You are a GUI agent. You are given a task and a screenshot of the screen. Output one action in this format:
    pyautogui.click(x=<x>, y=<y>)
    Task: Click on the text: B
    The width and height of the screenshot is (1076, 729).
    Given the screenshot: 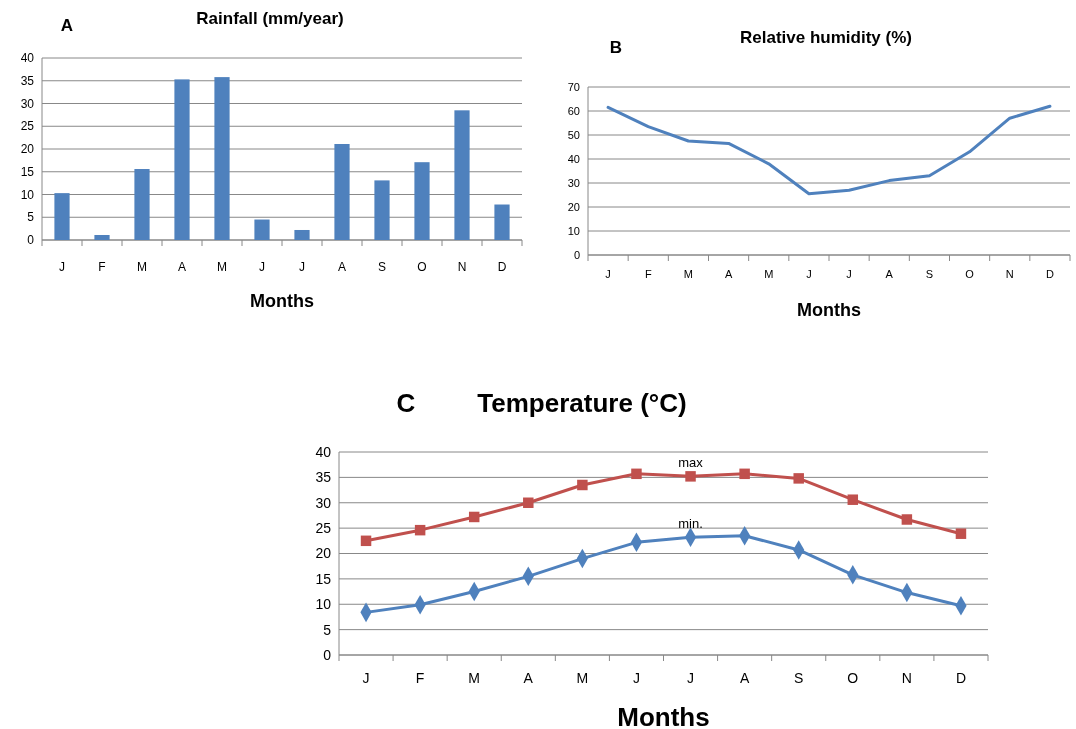 What is the action you would take?
    pyautogui.click(x=616, y=47)
    